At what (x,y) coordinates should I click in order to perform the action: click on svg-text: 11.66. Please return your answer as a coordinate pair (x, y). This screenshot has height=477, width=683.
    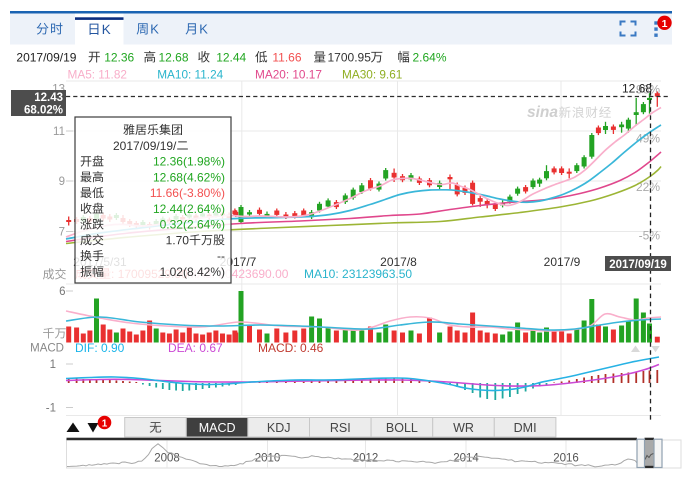
    Looking at the image, I should click on (286, 58).